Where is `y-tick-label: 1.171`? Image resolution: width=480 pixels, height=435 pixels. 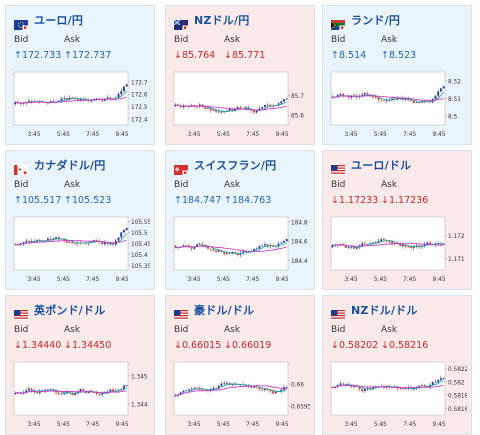 y-tick-label: 1.171 is located at coordinates (456, 260).